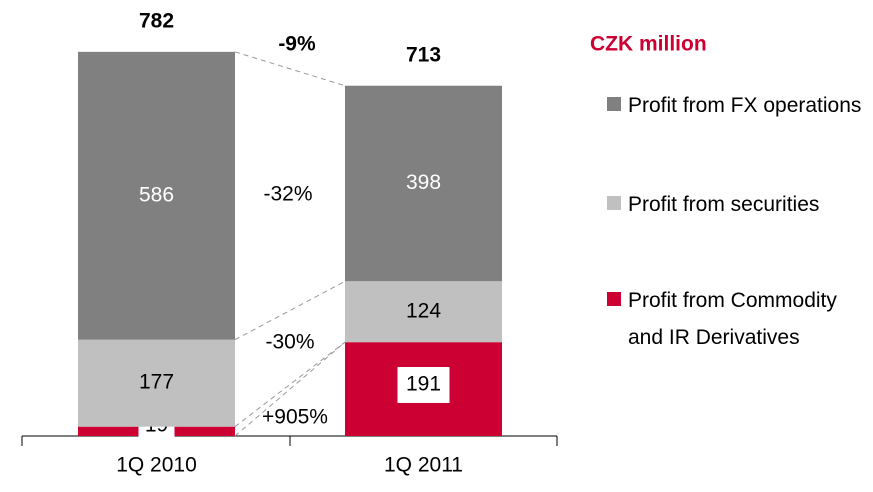  I want to click on legend-label: Profit from FX operations, so click(745, 105).